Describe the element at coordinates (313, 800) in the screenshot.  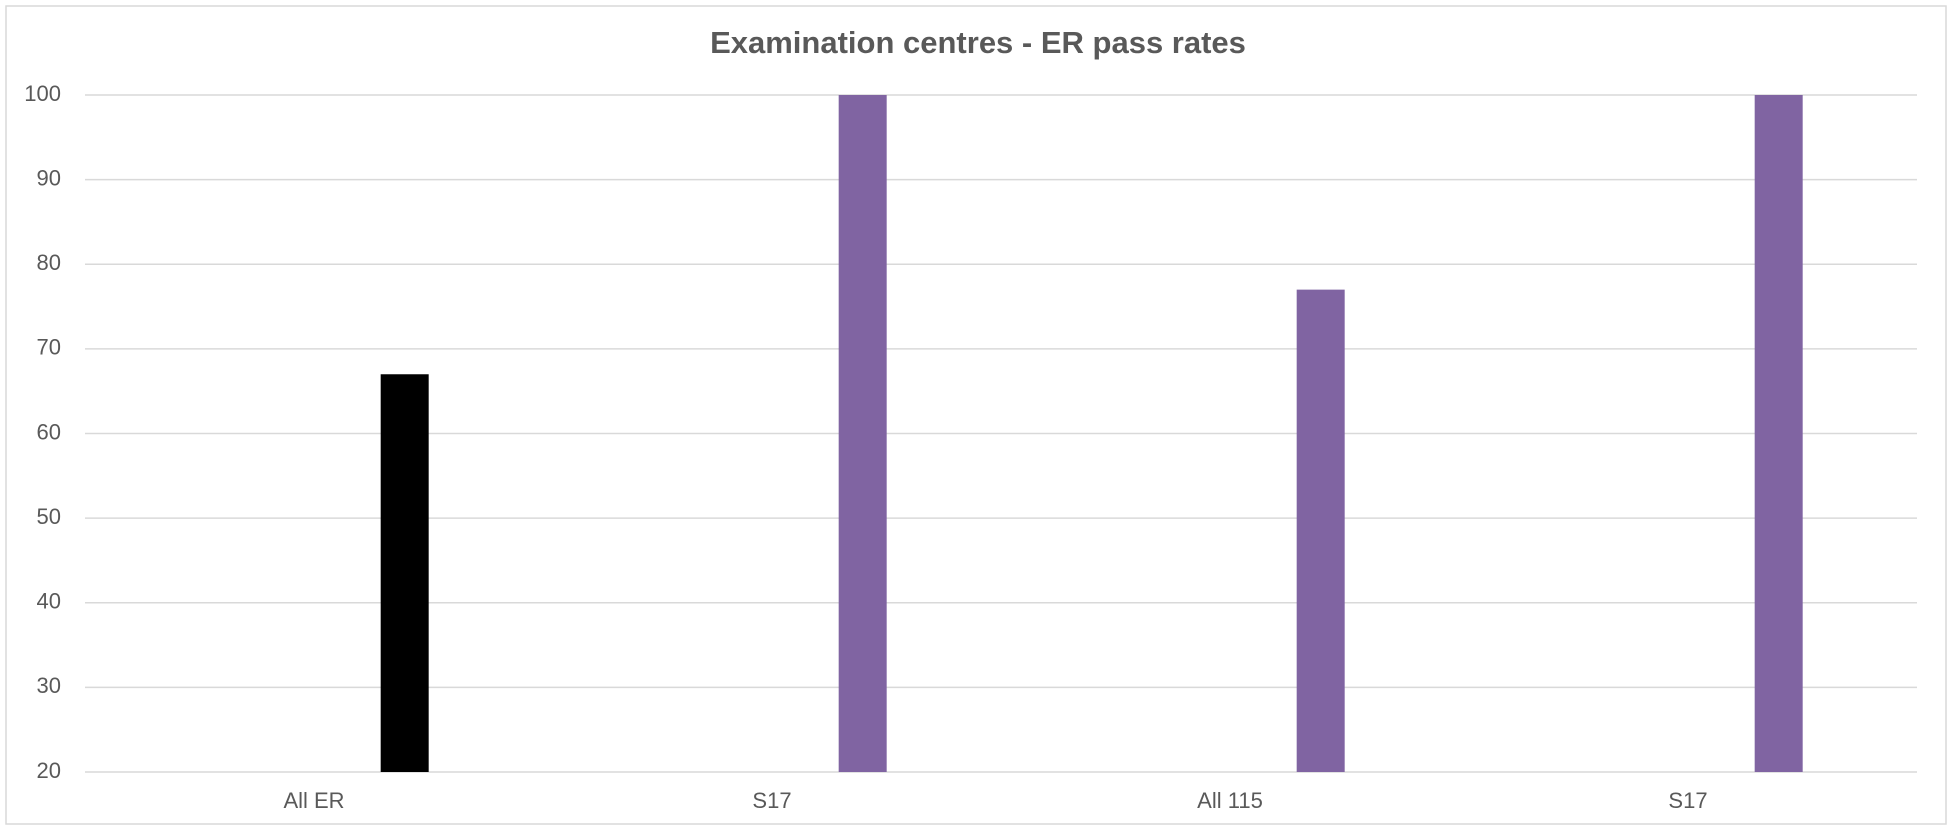
I see `x-tick-label: All ER` at that location.